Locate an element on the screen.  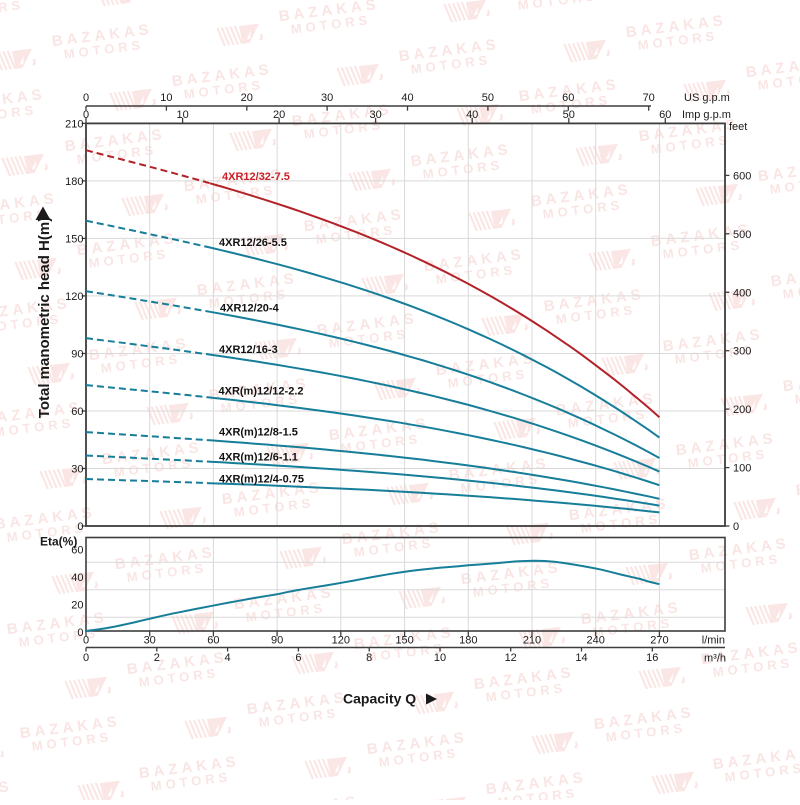
svg-text: 16 is located at coordinates (652, 658).